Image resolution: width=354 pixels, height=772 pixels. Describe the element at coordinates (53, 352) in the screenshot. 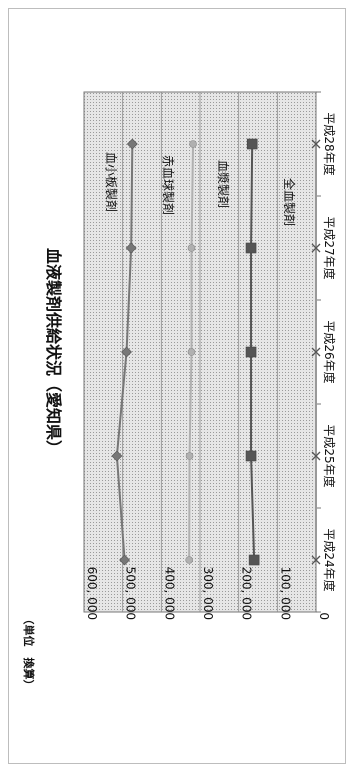

I see `chart-title: 血液製剤供給状況（愛知県）` at that location.